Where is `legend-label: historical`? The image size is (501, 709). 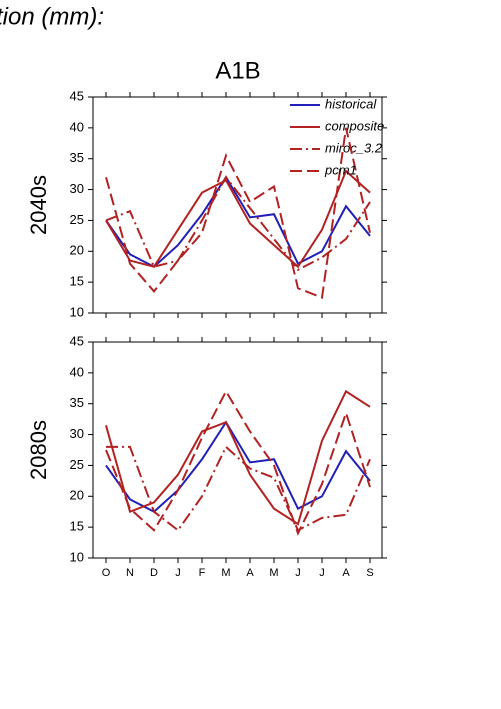 legend-label: historical is located at coordinates (351, 103).